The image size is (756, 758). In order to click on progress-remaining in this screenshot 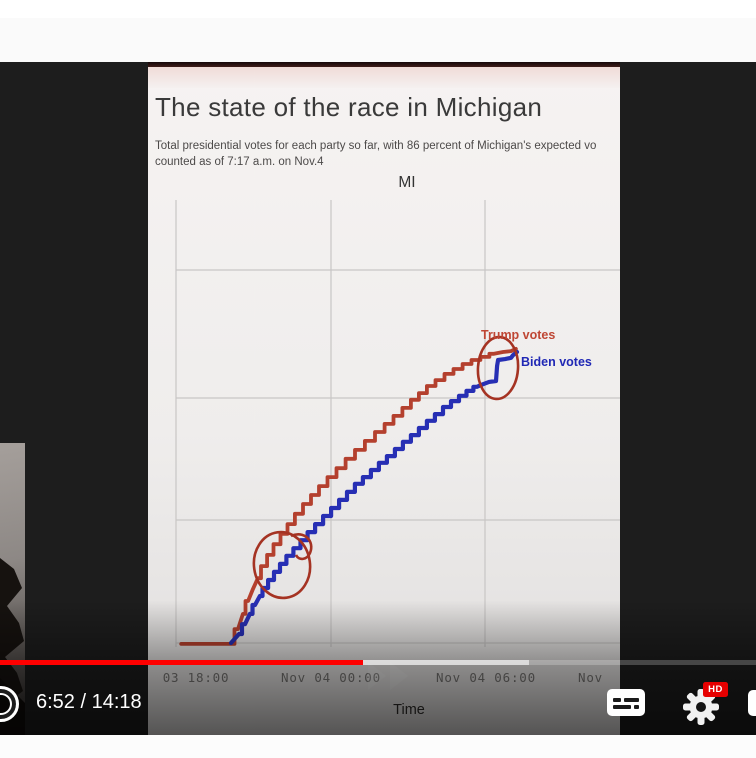, I will do `click(642, 662)`.